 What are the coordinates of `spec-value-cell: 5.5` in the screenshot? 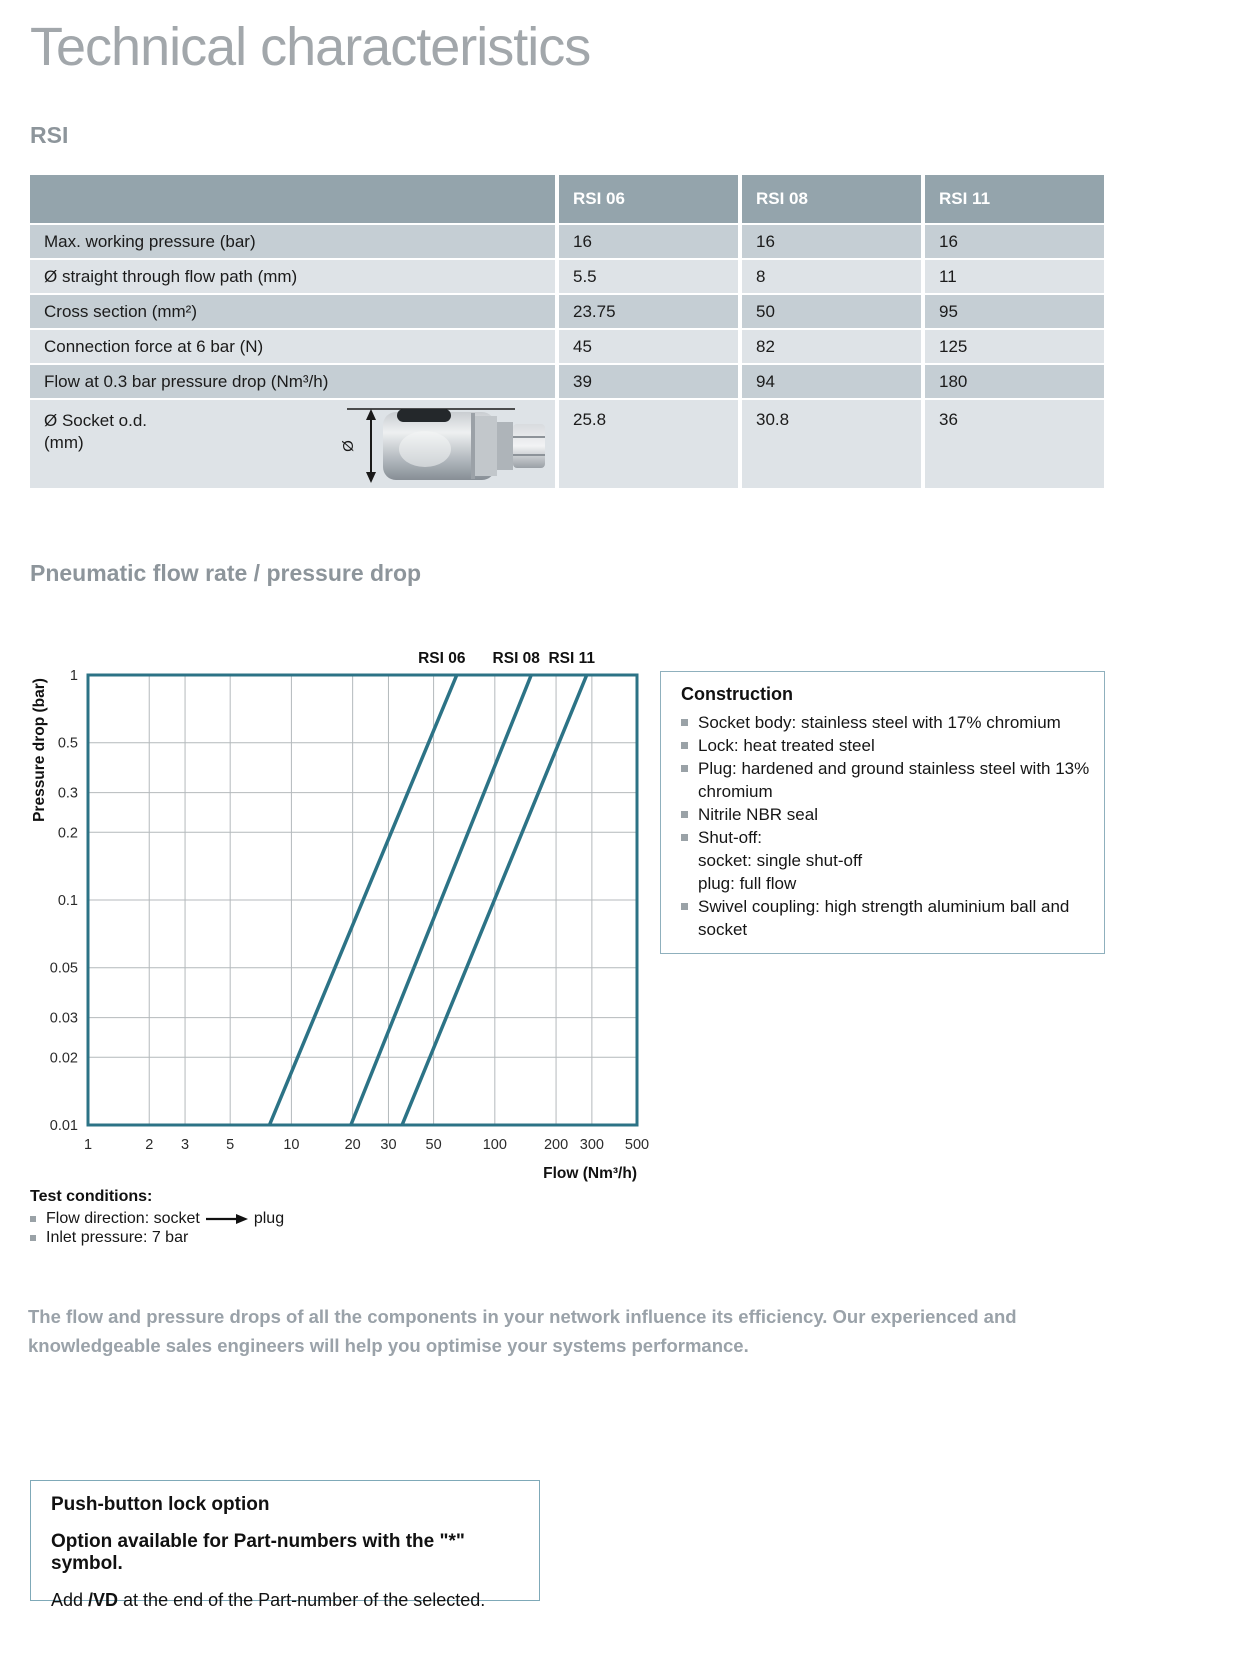 It's located at (648, 276).